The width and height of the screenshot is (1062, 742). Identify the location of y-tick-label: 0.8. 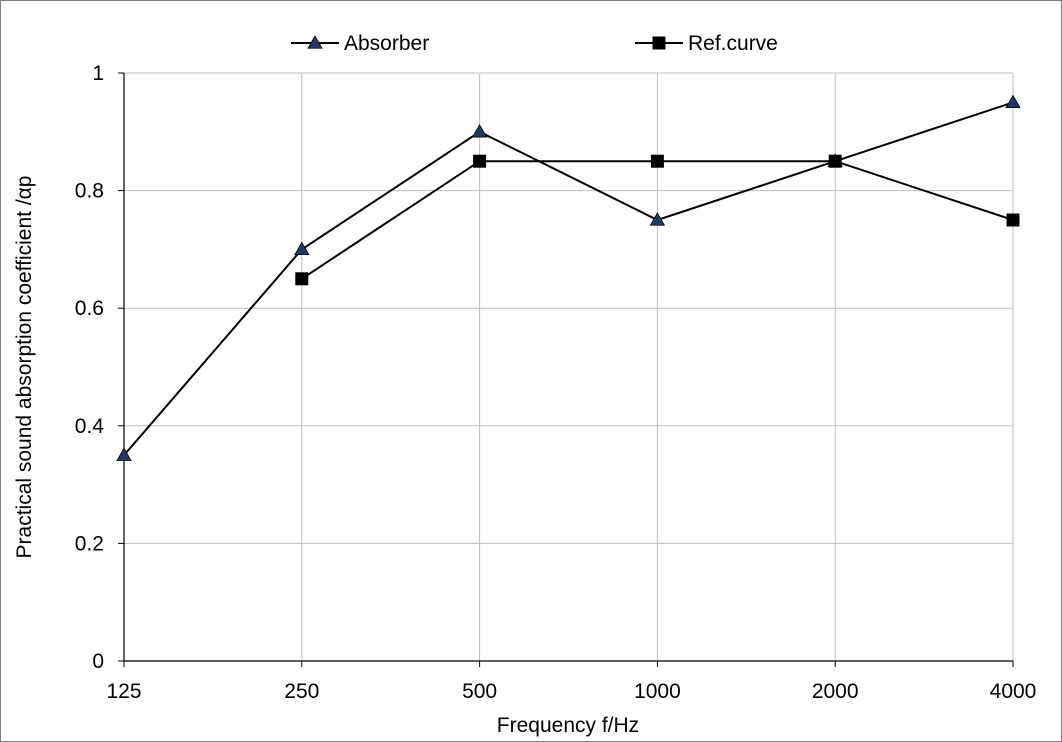
(89, 191).